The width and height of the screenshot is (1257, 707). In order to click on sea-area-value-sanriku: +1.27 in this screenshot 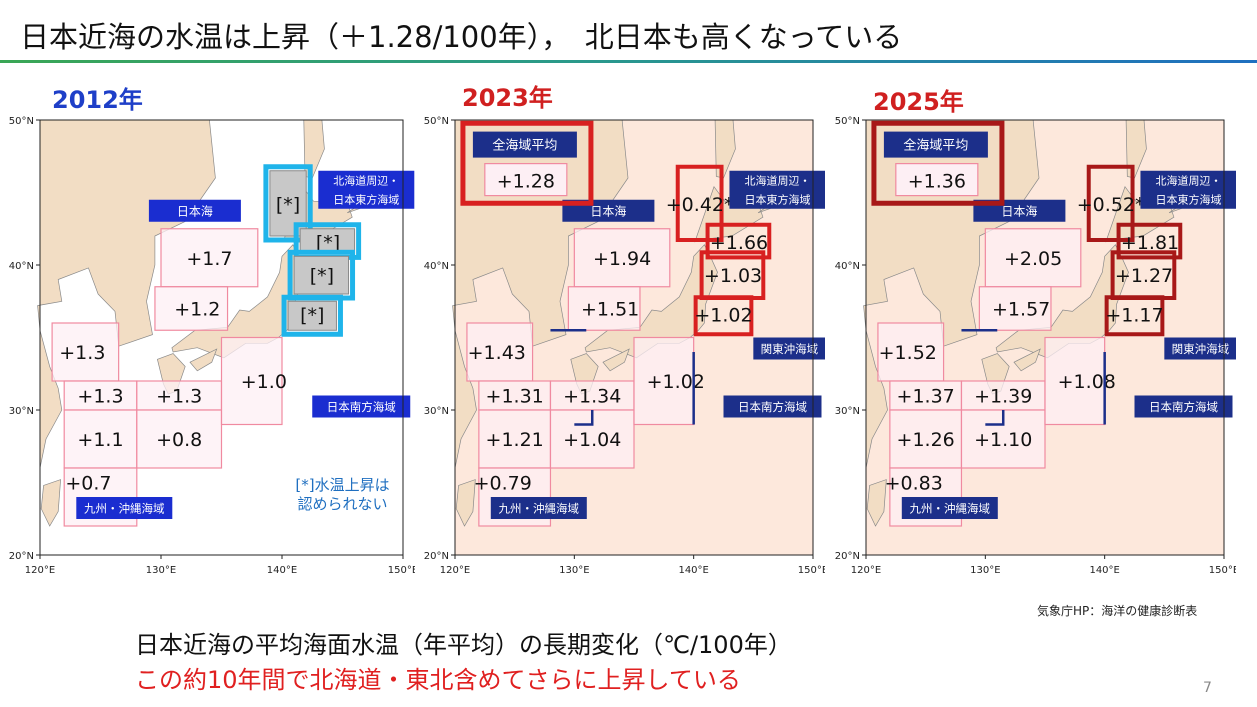, I will do `click(1144, 276)`.